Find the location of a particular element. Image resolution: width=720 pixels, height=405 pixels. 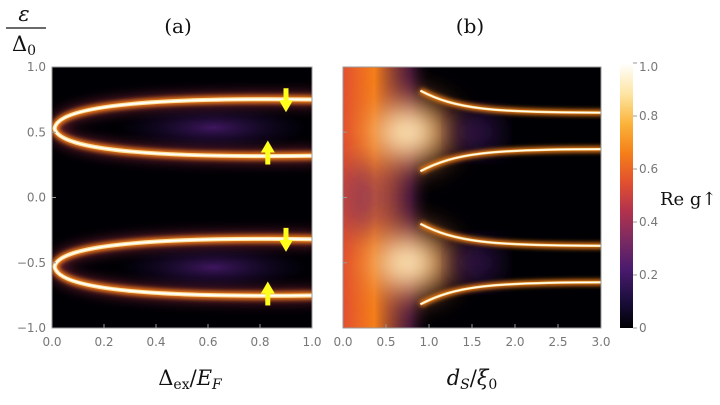

panel-a-title: (a) is located at coordinates (178, 26).